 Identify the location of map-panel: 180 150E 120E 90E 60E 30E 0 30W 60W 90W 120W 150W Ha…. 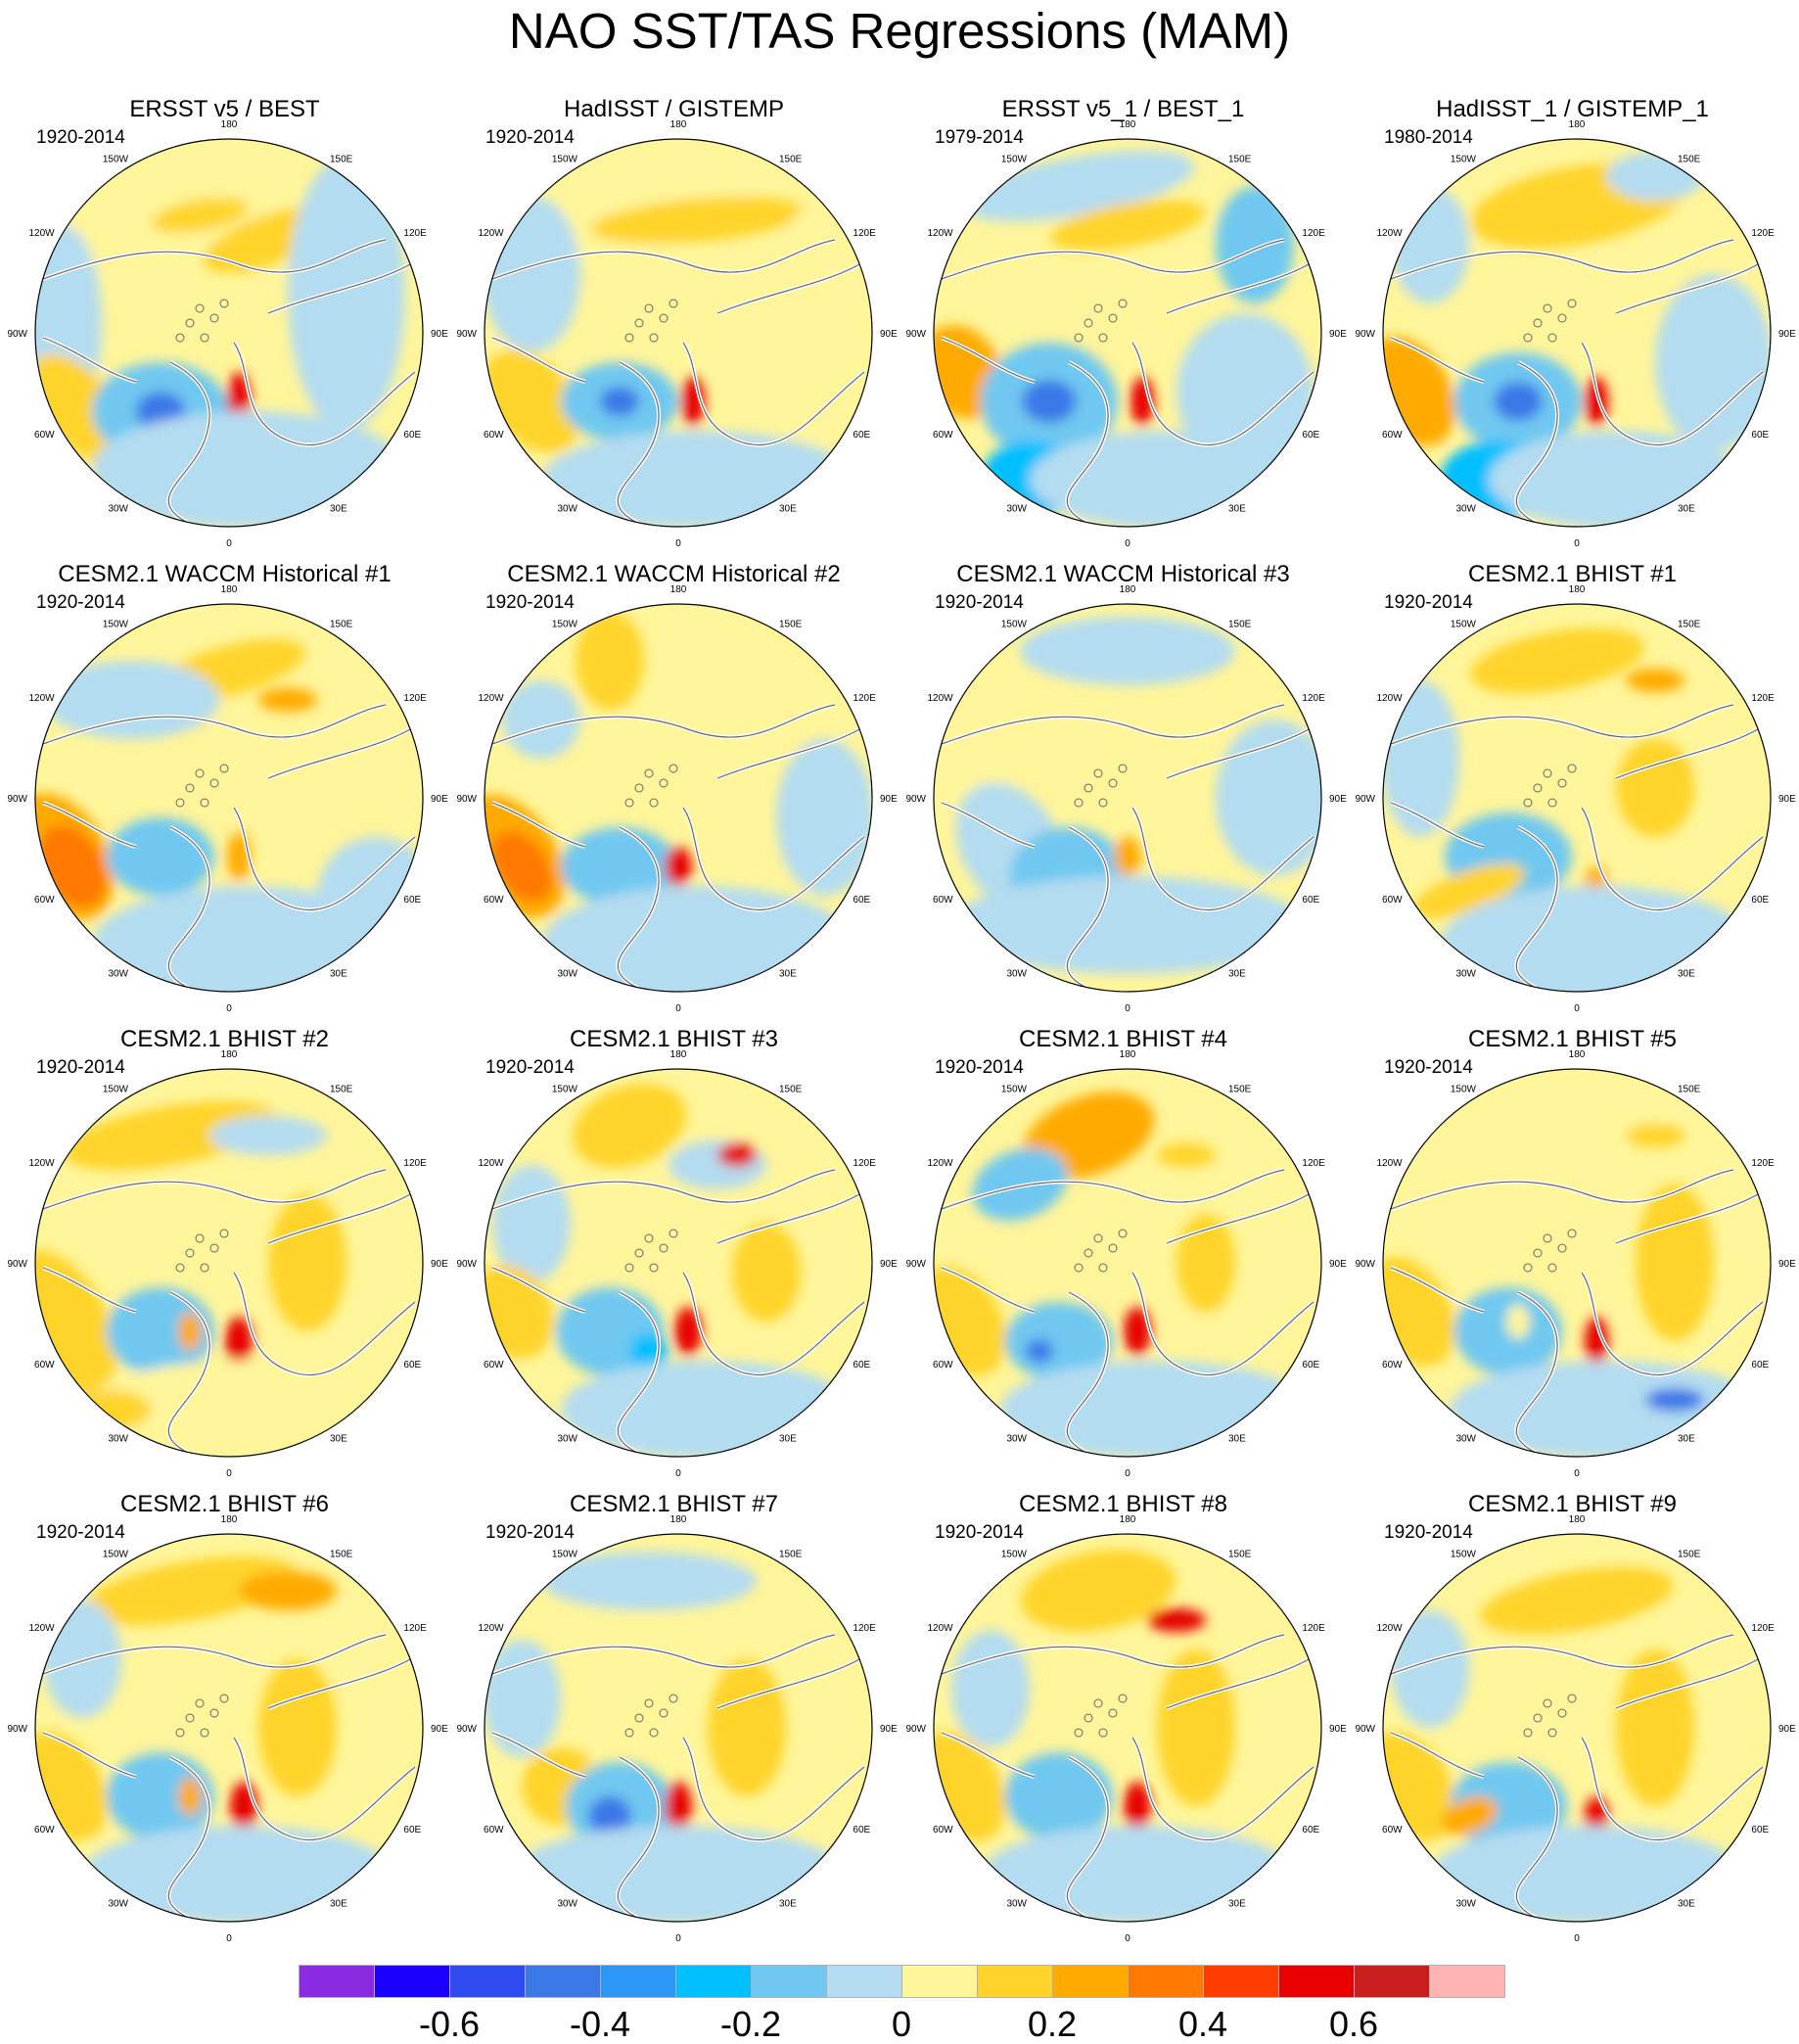
(1572, 321).